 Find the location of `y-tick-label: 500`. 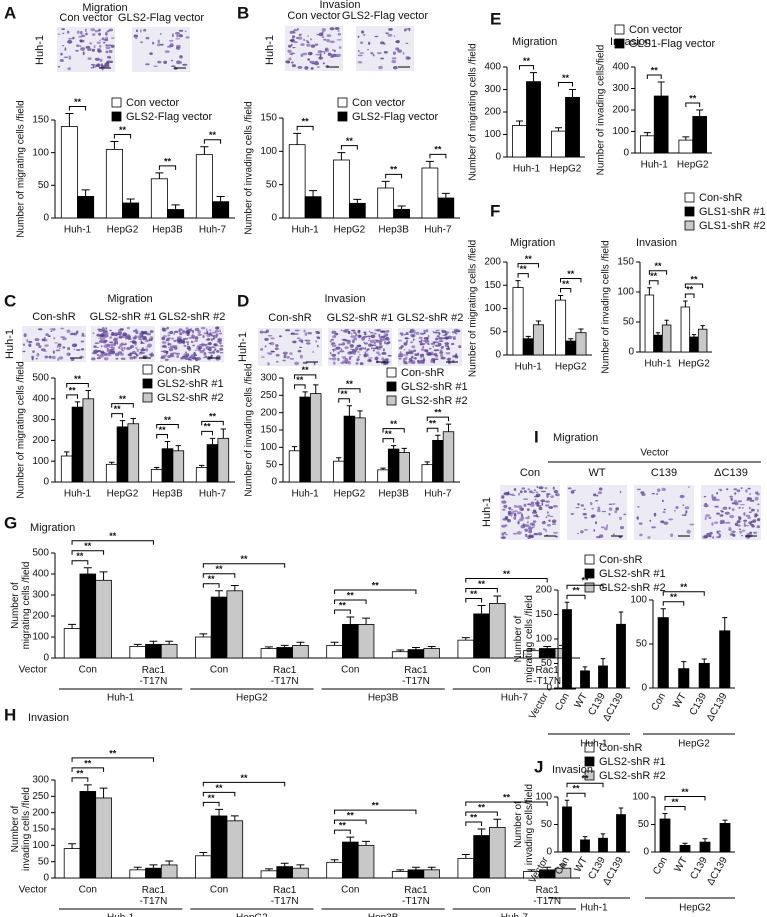

y-tick-label: 500 is located at coordinates (40, 553).